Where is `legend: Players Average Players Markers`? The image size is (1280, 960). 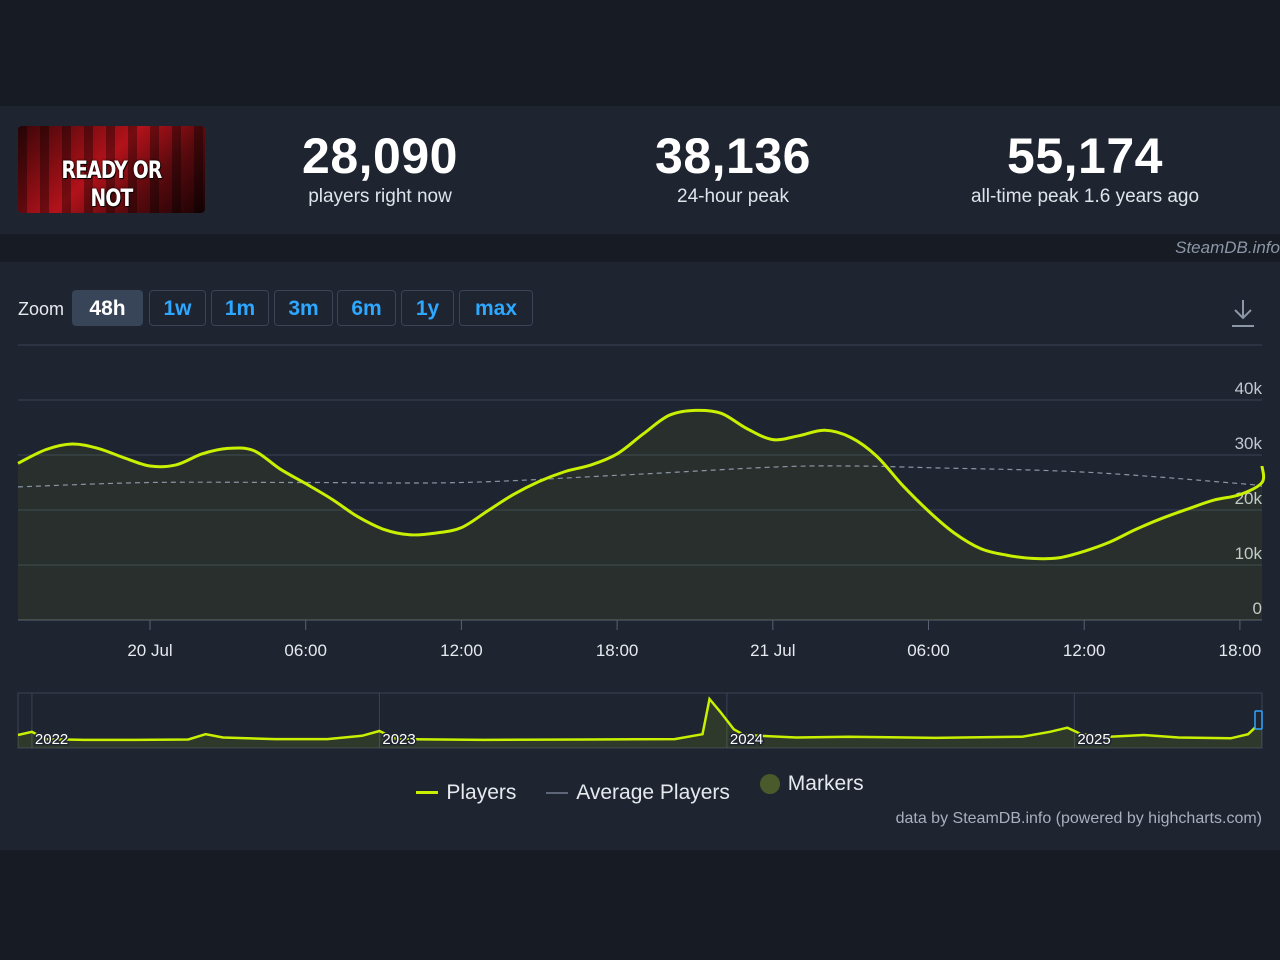 legend: Players Average Players Markers is located at coordinates (640, 788).